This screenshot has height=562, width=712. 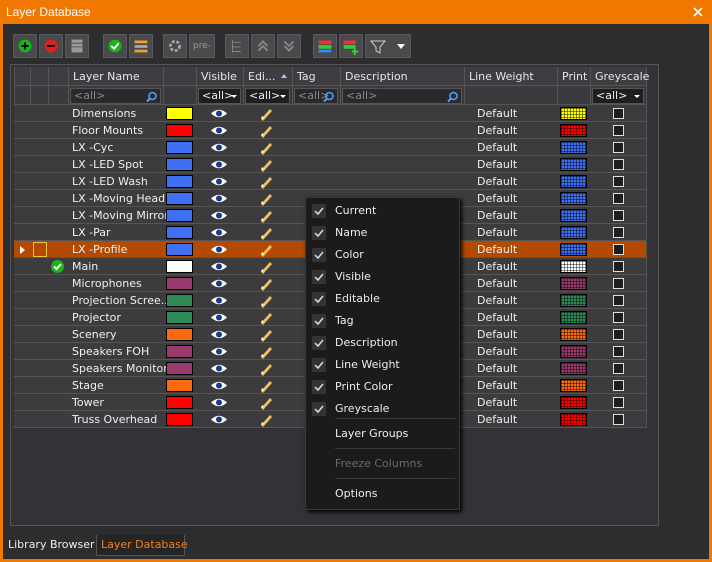 I want to click on column-header: Print, so click(x=575, y=76).